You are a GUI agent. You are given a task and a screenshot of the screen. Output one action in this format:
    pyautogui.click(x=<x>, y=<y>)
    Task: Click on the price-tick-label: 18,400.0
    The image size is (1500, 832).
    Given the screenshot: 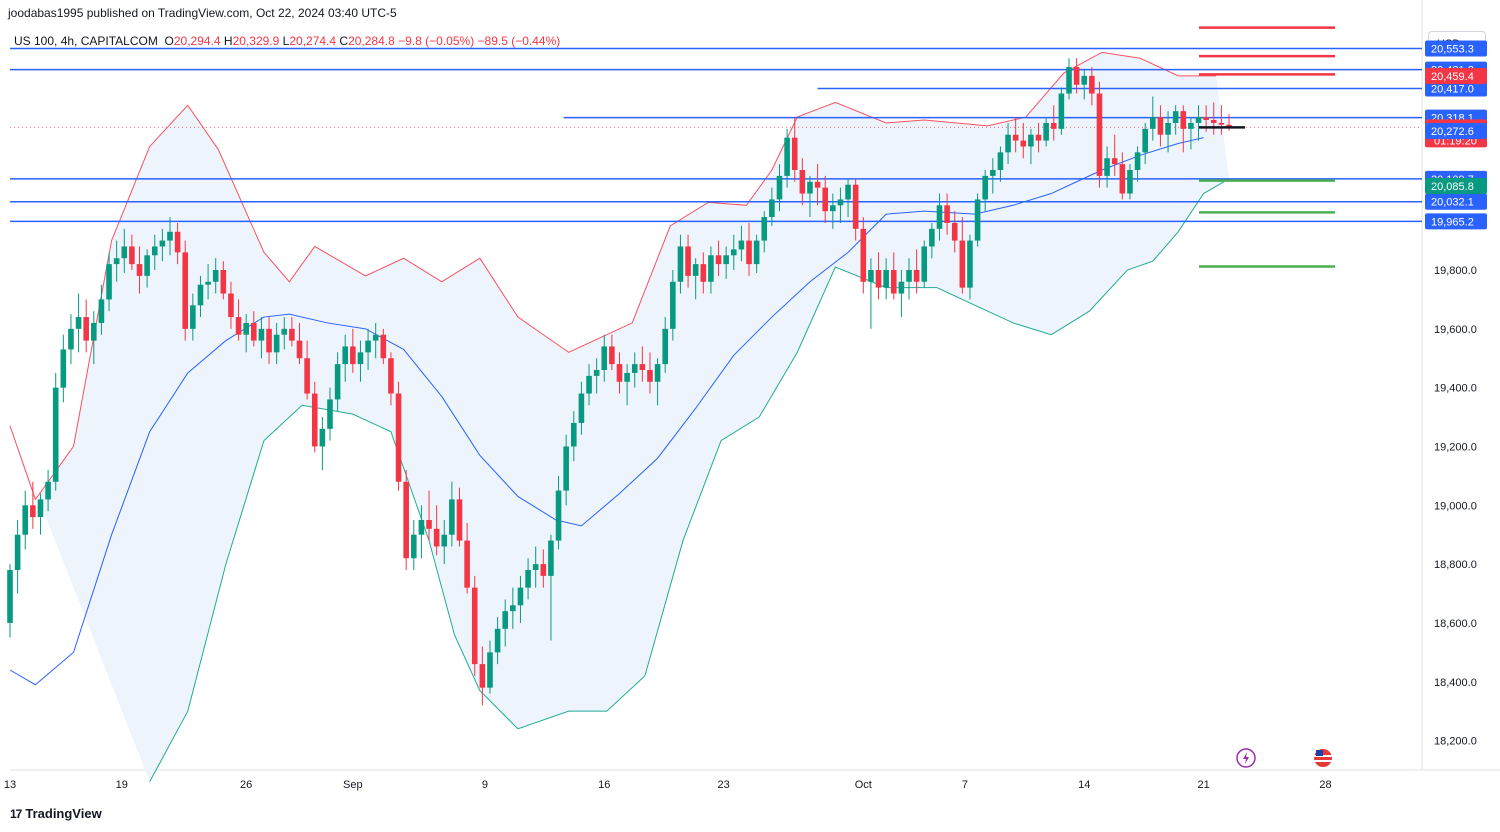 What is the action you would take?
    pyautogui.click(x=1455, y=683)
    